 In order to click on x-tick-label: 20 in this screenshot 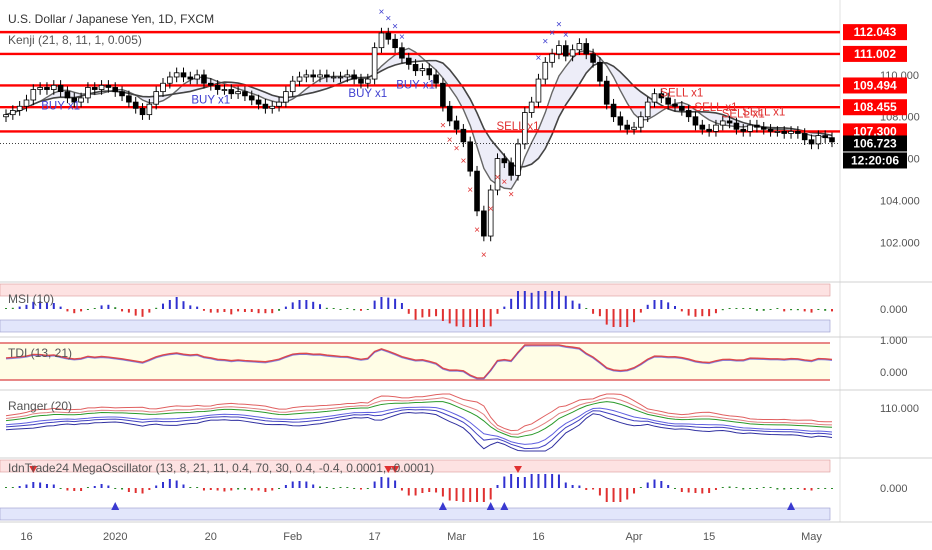, I will do `click(211, 537)`.